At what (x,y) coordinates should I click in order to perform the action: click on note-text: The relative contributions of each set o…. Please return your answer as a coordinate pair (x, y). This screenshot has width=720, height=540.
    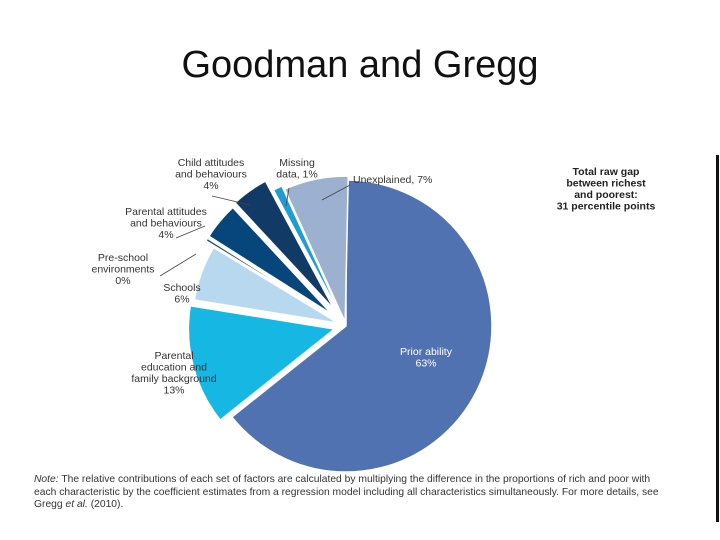
    Looking at the image, I should click on (346, 492).